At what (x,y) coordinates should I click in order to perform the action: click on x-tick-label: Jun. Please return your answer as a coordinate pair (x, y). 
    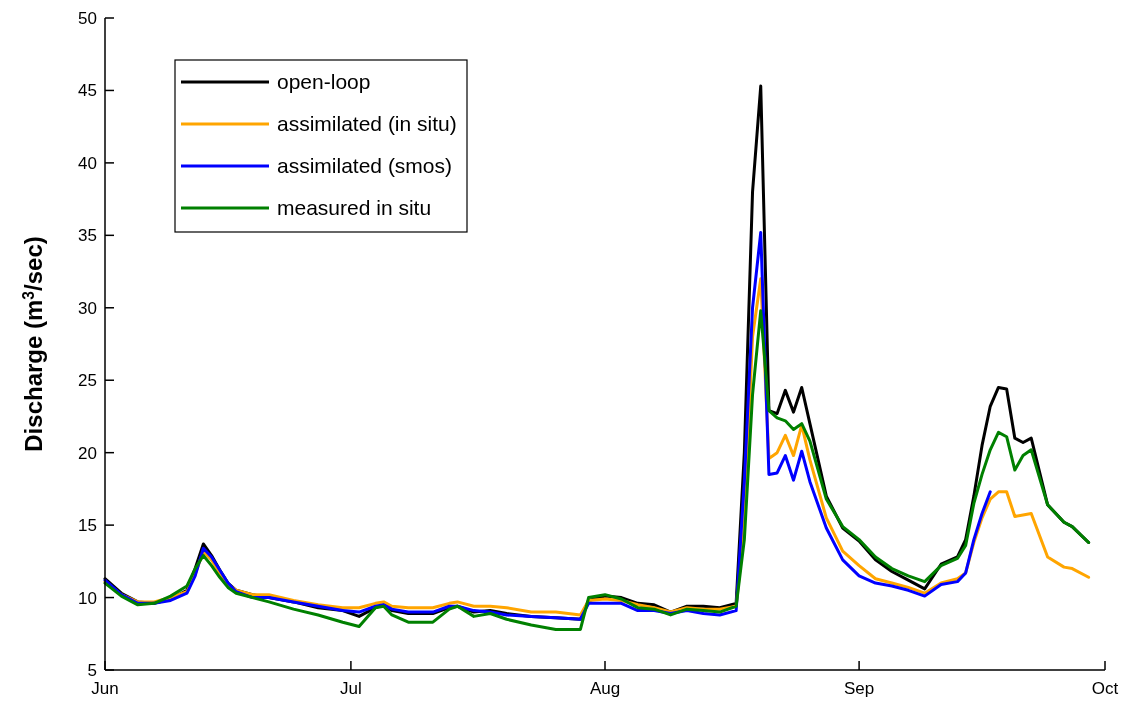
    Looking at the image, I should click on (105, 688).